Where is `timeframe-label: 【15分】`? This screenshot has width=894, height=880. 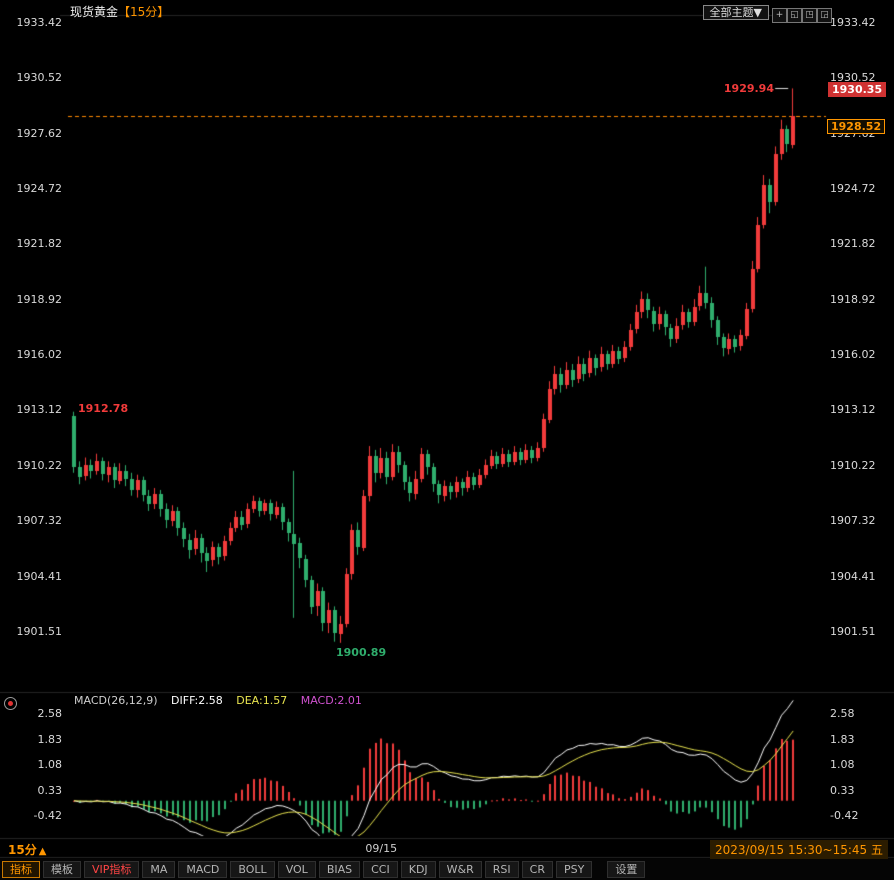 timeframe-label: 【15分】 is located at coordinates (144, 12).